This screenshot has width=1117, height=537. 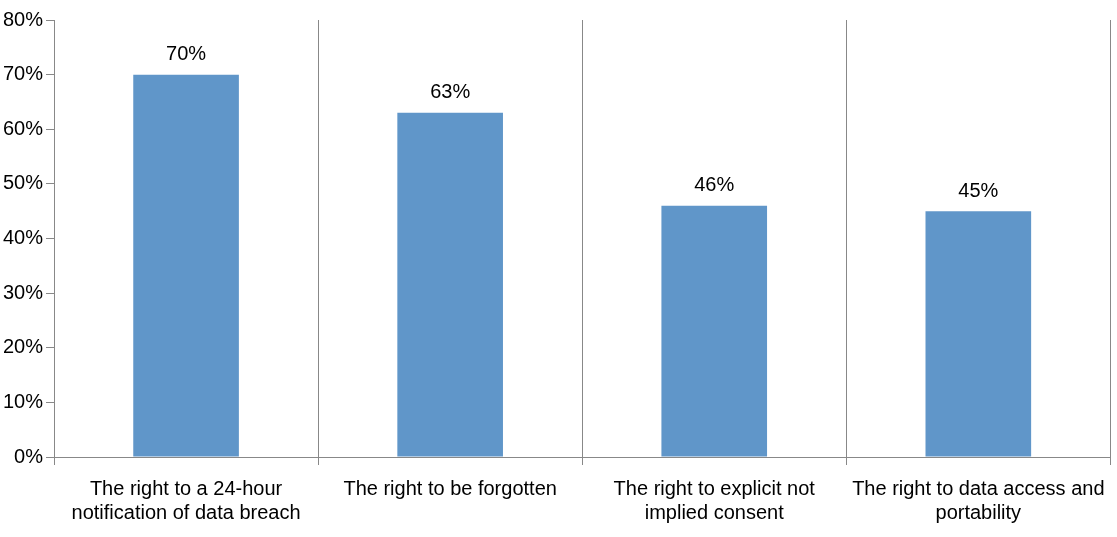 I want to click on y-tick-label: 60%, so click(x=23, y=127).